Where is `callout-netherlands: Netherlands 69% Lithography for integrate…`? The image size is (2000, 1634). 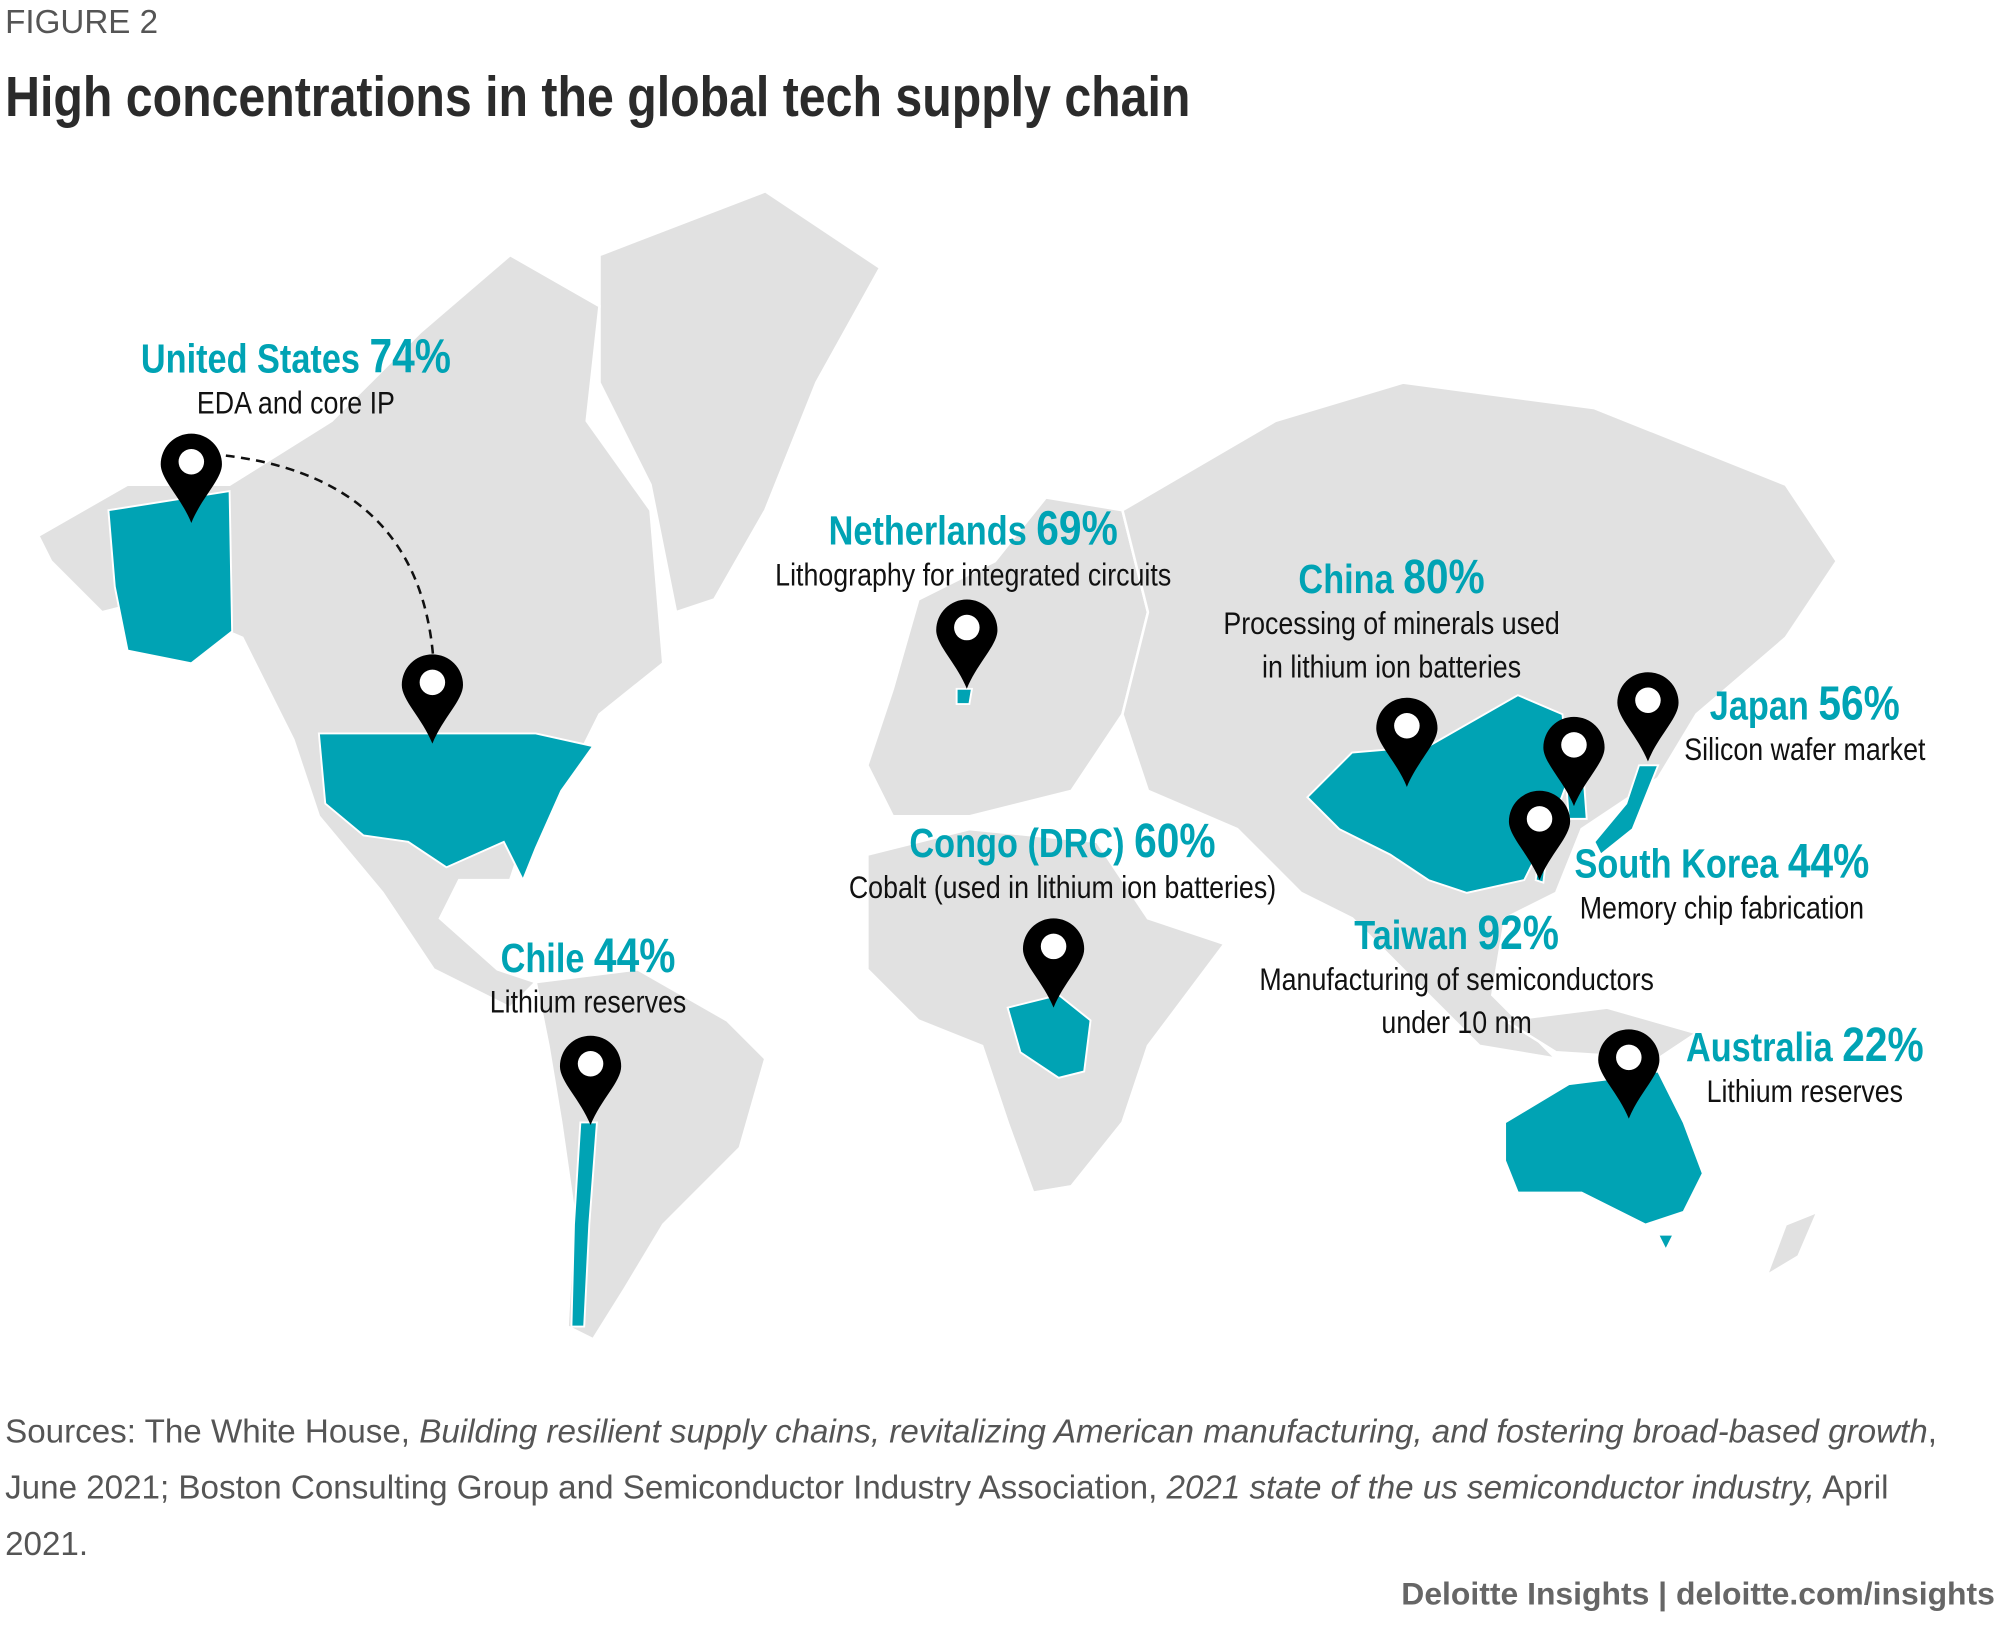
callout-netherlands: Netherlands 69% Lithography for integrate… is located at coordinates (973, 551).